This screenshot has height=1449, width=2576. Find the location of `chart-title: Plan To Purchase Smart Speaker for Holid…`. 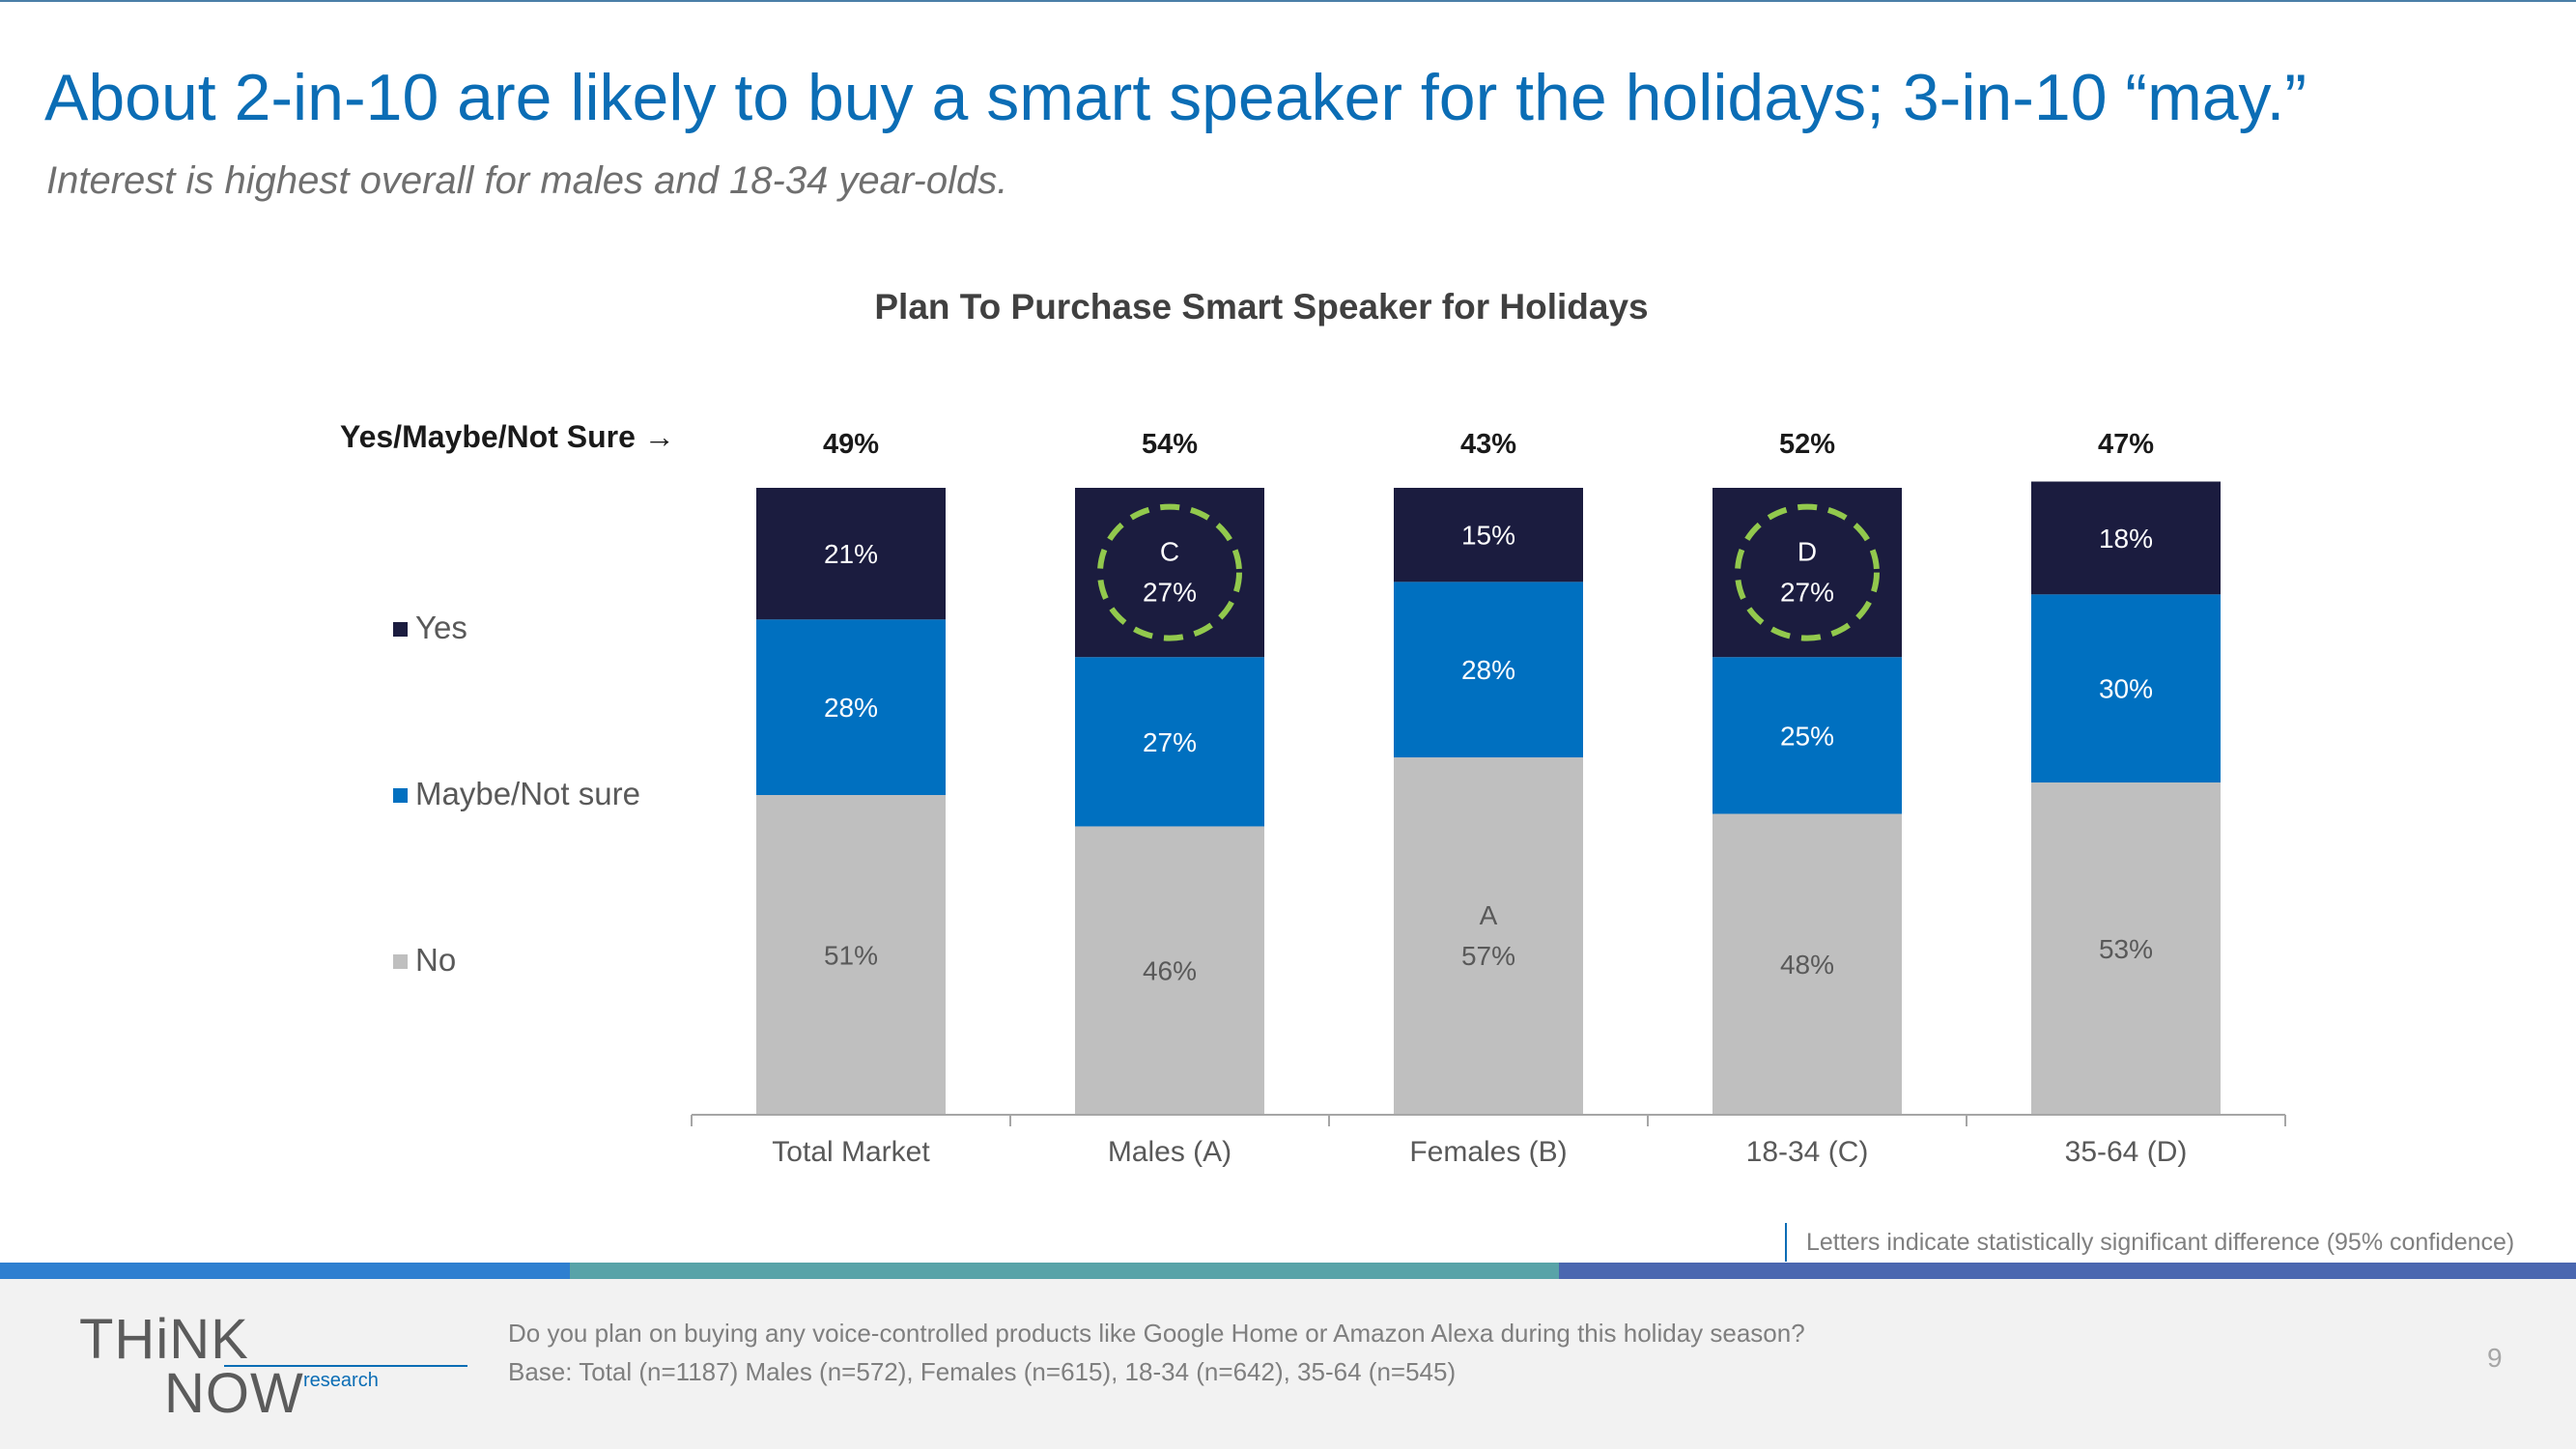

chart-title: Plan To Purchase Smart Speaker for Holid… is located at coordinates (1261, 307).